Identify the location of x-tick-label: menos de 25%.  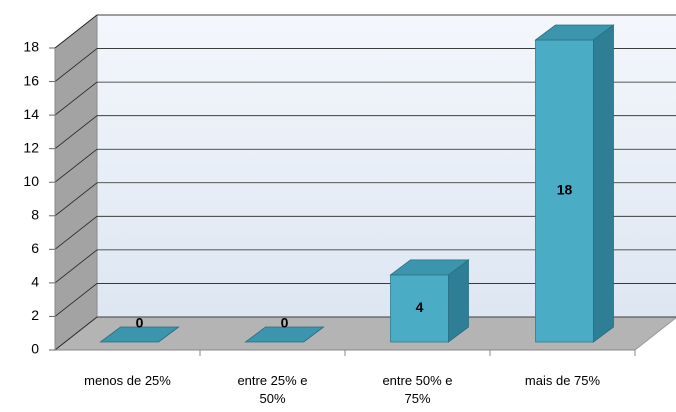
(127, 380).